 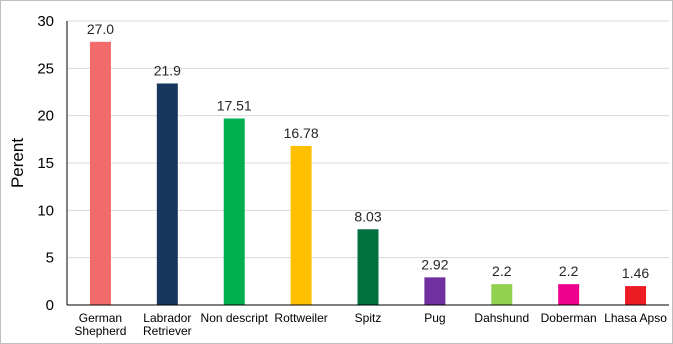 What do you see at coordinates (167, 70) in the screenshot?
I see `data-label: 21.9` at bounding box center [167, 70].